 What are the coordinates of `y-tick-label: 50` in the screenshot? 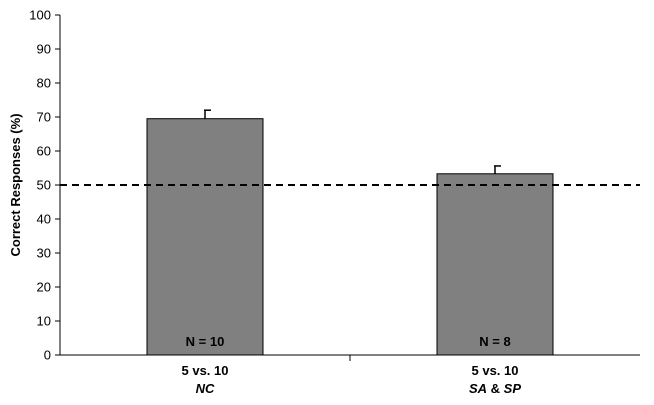 It's located at (44, 185).